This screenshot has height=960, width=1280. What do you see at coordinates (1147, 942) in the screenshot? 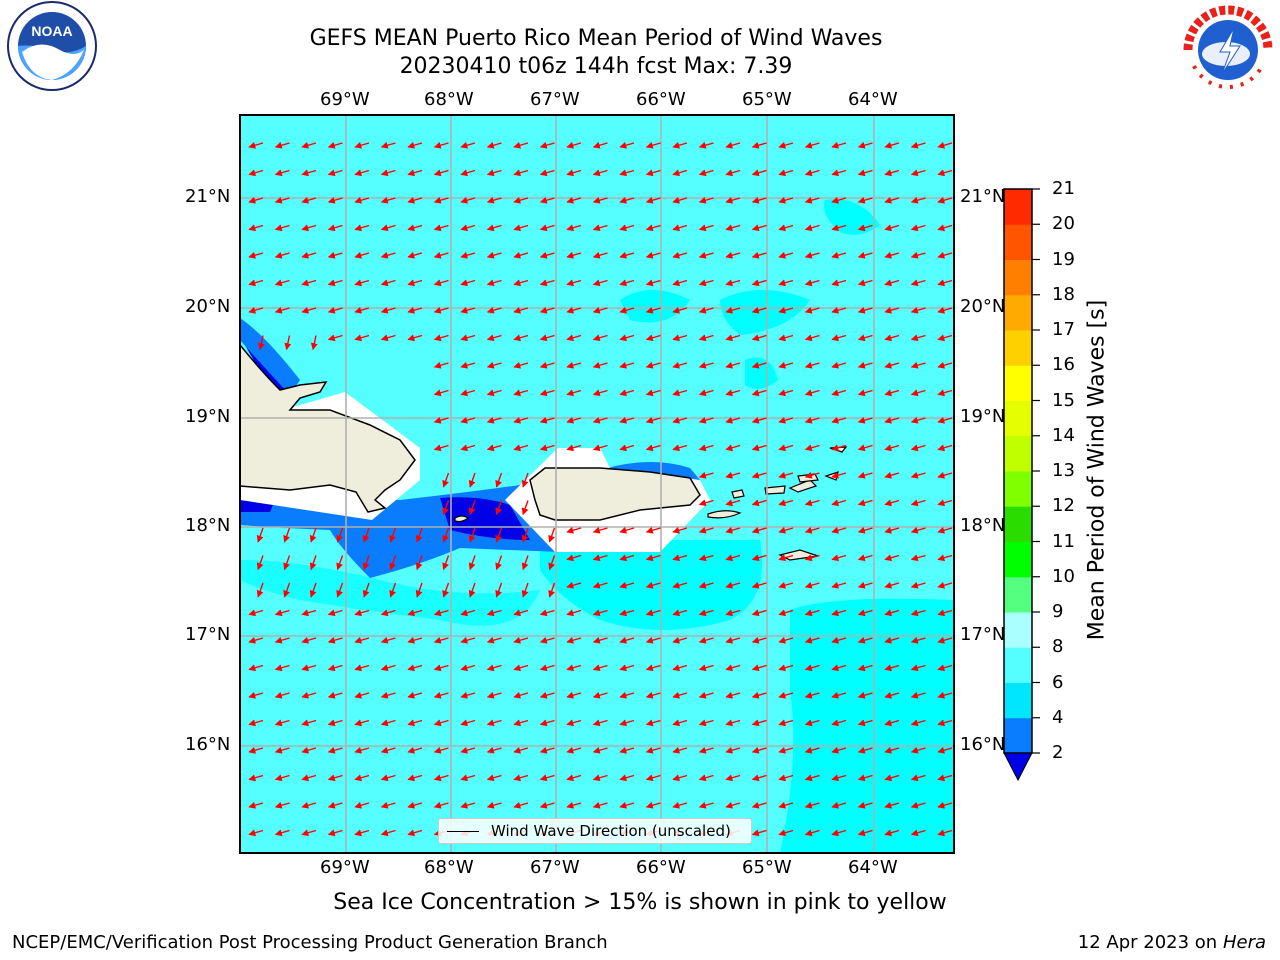
I see `footer-date-text: 12 Apr 2023 on` at bounding box center [1147, 942].